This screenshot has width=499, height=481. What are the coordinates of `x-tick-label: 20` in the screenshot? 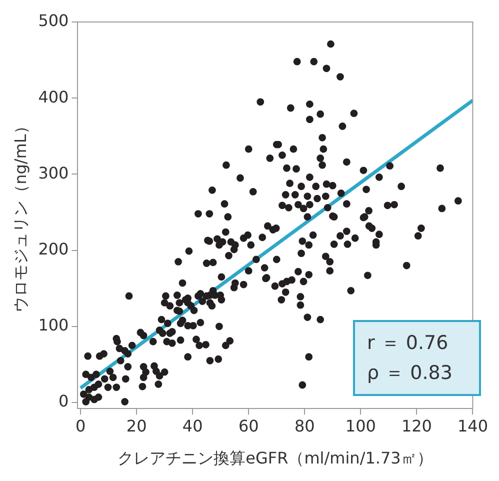 It's located at (136, 426).